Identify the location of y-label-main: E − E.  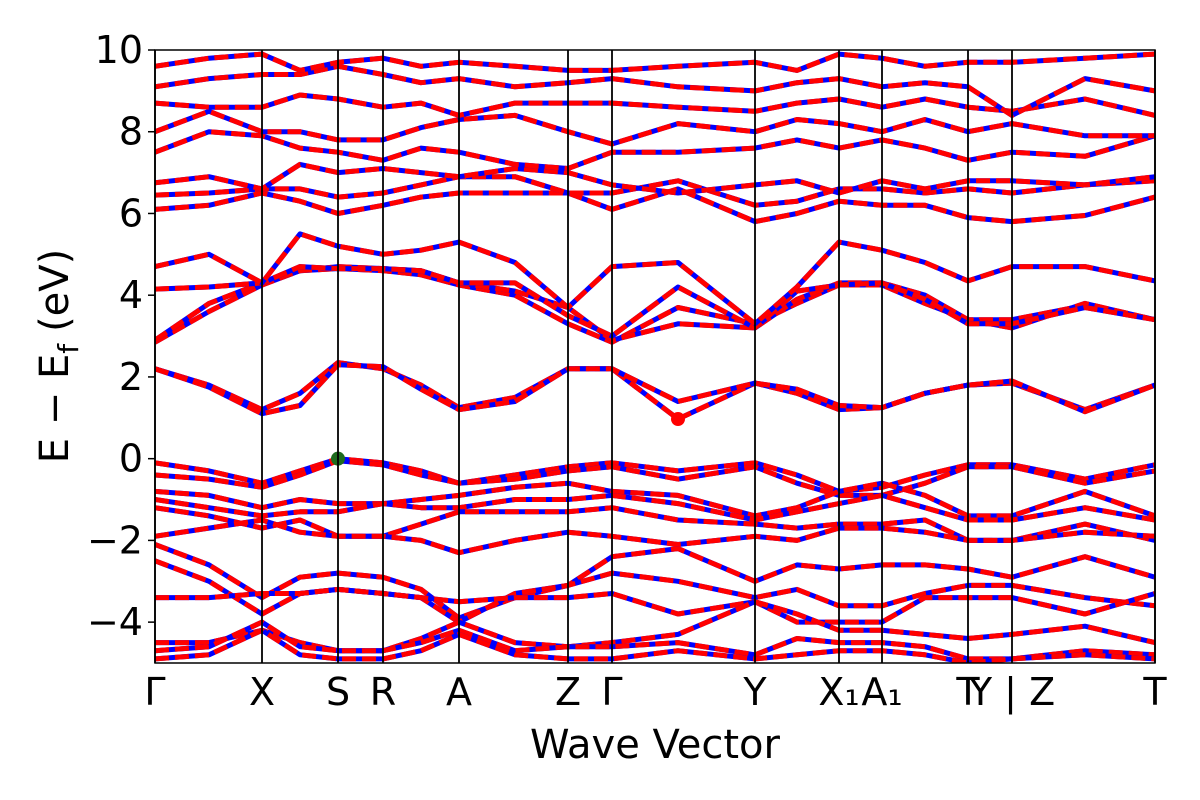
(55, 409).